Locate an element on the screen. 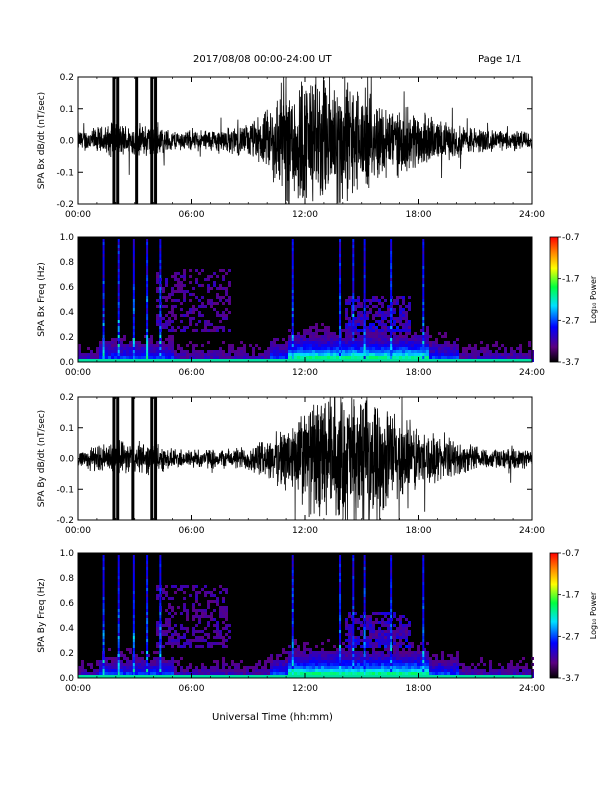 The width and height of the screenshot is (612, 792). colorbar is located at coordinates (554, 299).